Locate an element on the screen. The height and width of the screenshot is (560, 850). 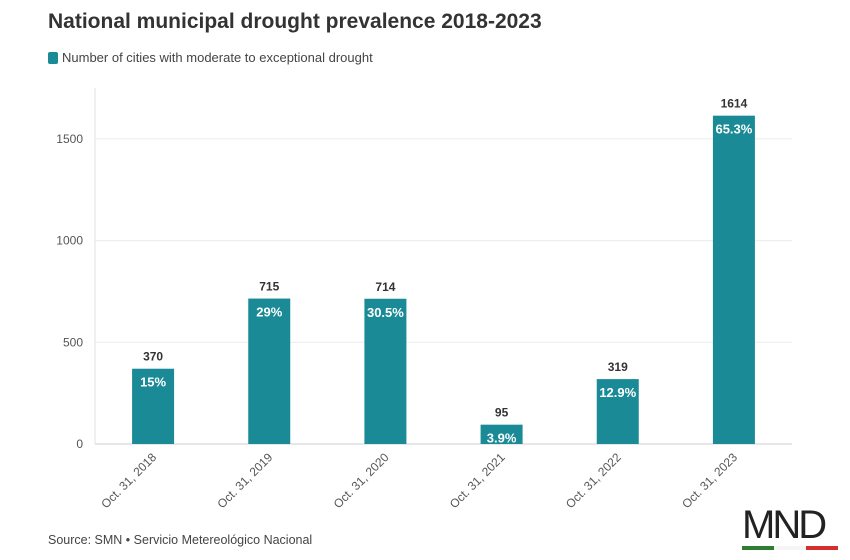
flag-red is located at coordinates (822, 548).